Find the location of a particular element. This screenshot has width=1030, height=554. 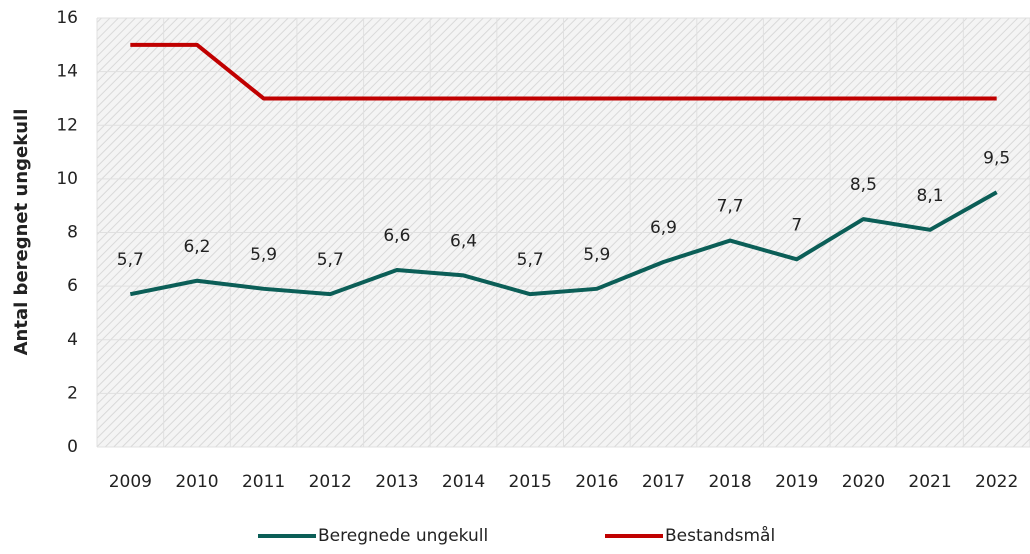

x-tick-label: 2022 is located at coordinates (996, 482).